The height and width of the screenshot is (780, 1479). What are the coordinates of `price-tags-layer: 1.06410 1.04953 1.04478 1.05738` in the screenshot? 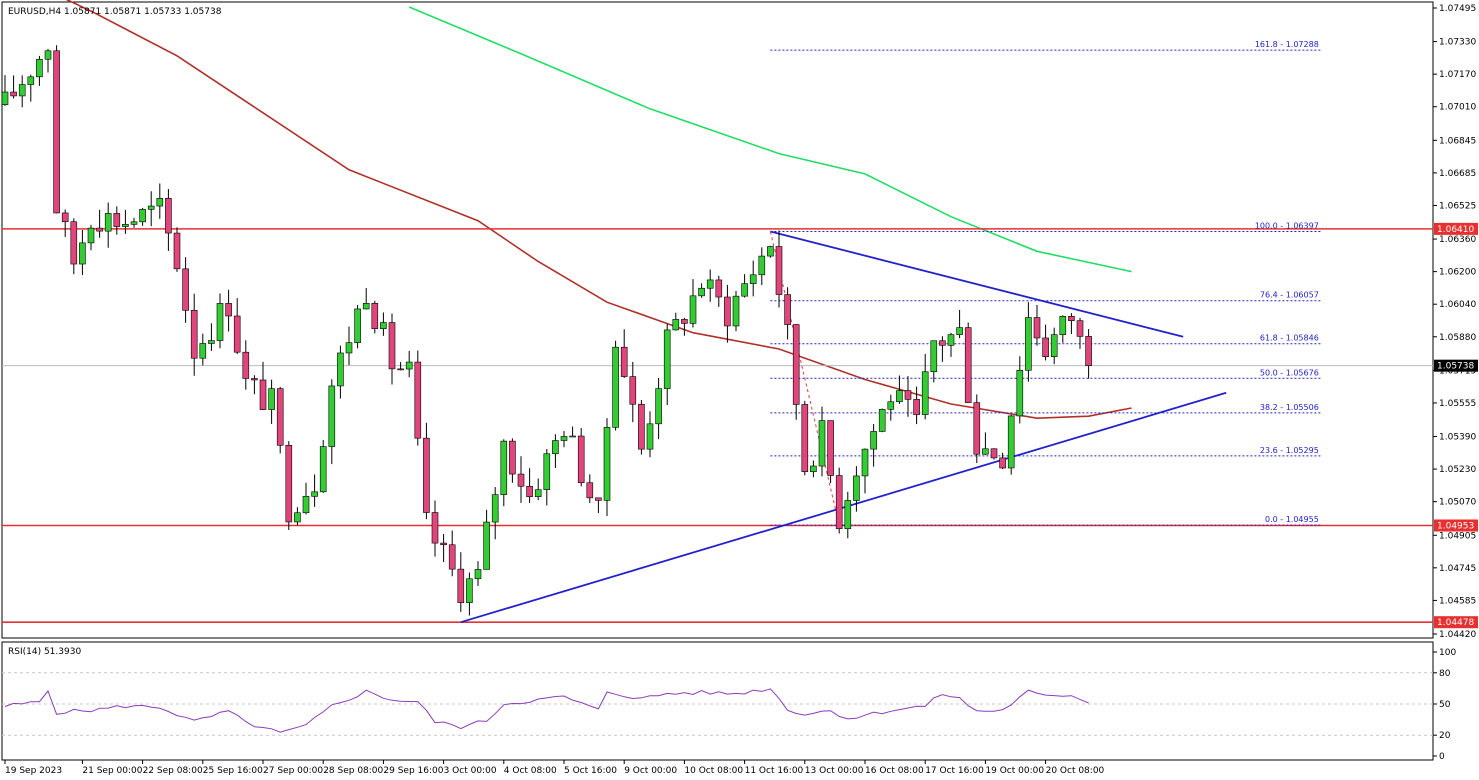 It's located at (1456, 425).